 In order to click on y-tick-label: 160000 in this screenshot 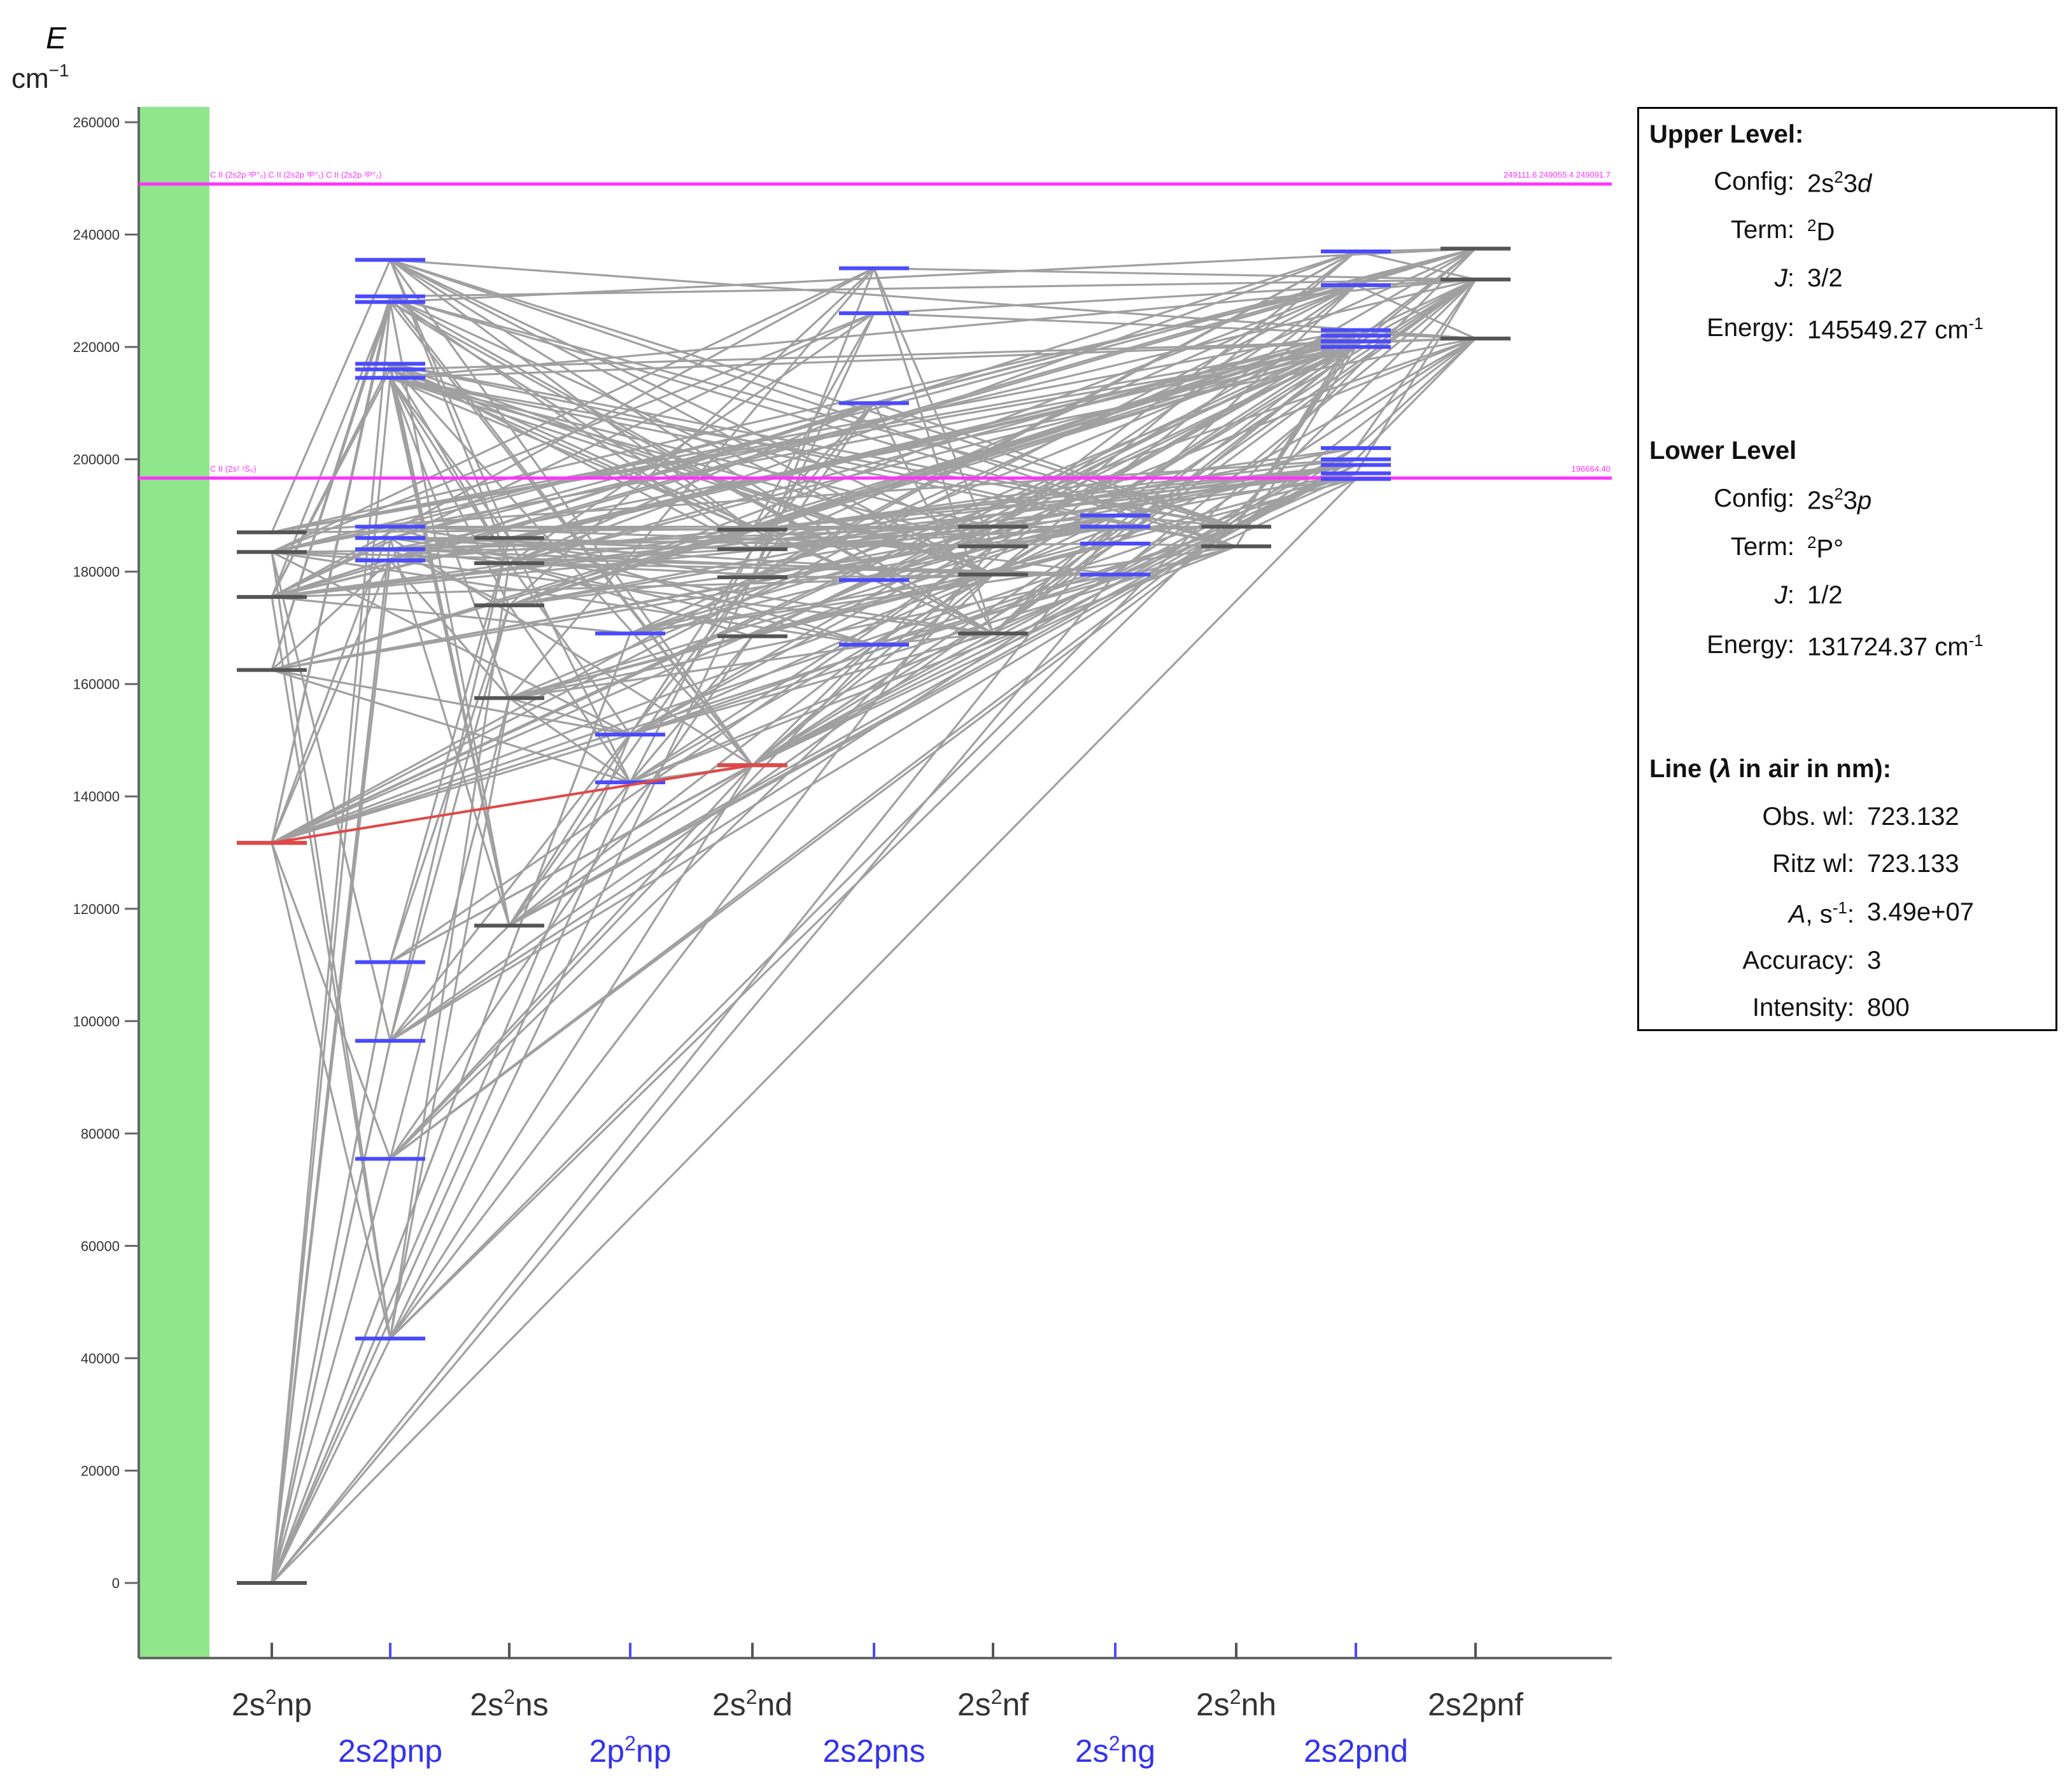, I will do `click(97, 685)`.